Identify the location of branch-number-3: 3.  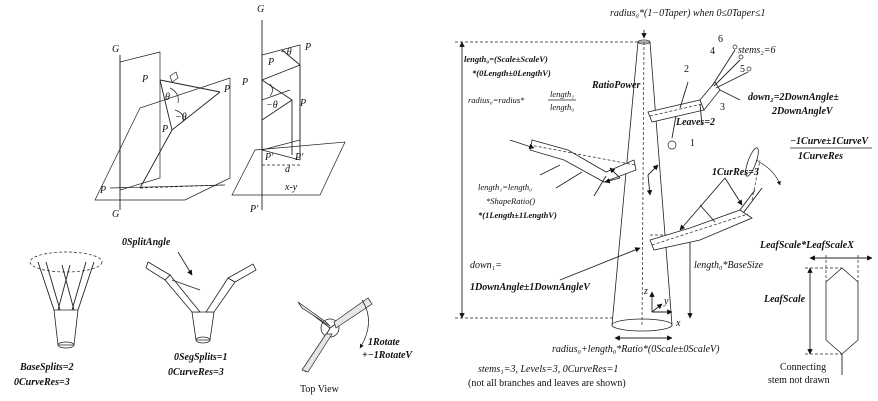
(722, 107).